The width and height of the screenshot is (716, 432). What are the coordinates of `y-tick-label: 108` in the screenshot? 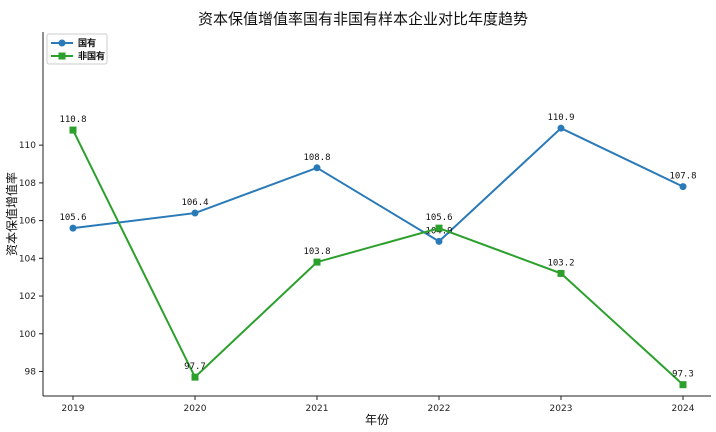 It's located at (27, 184).